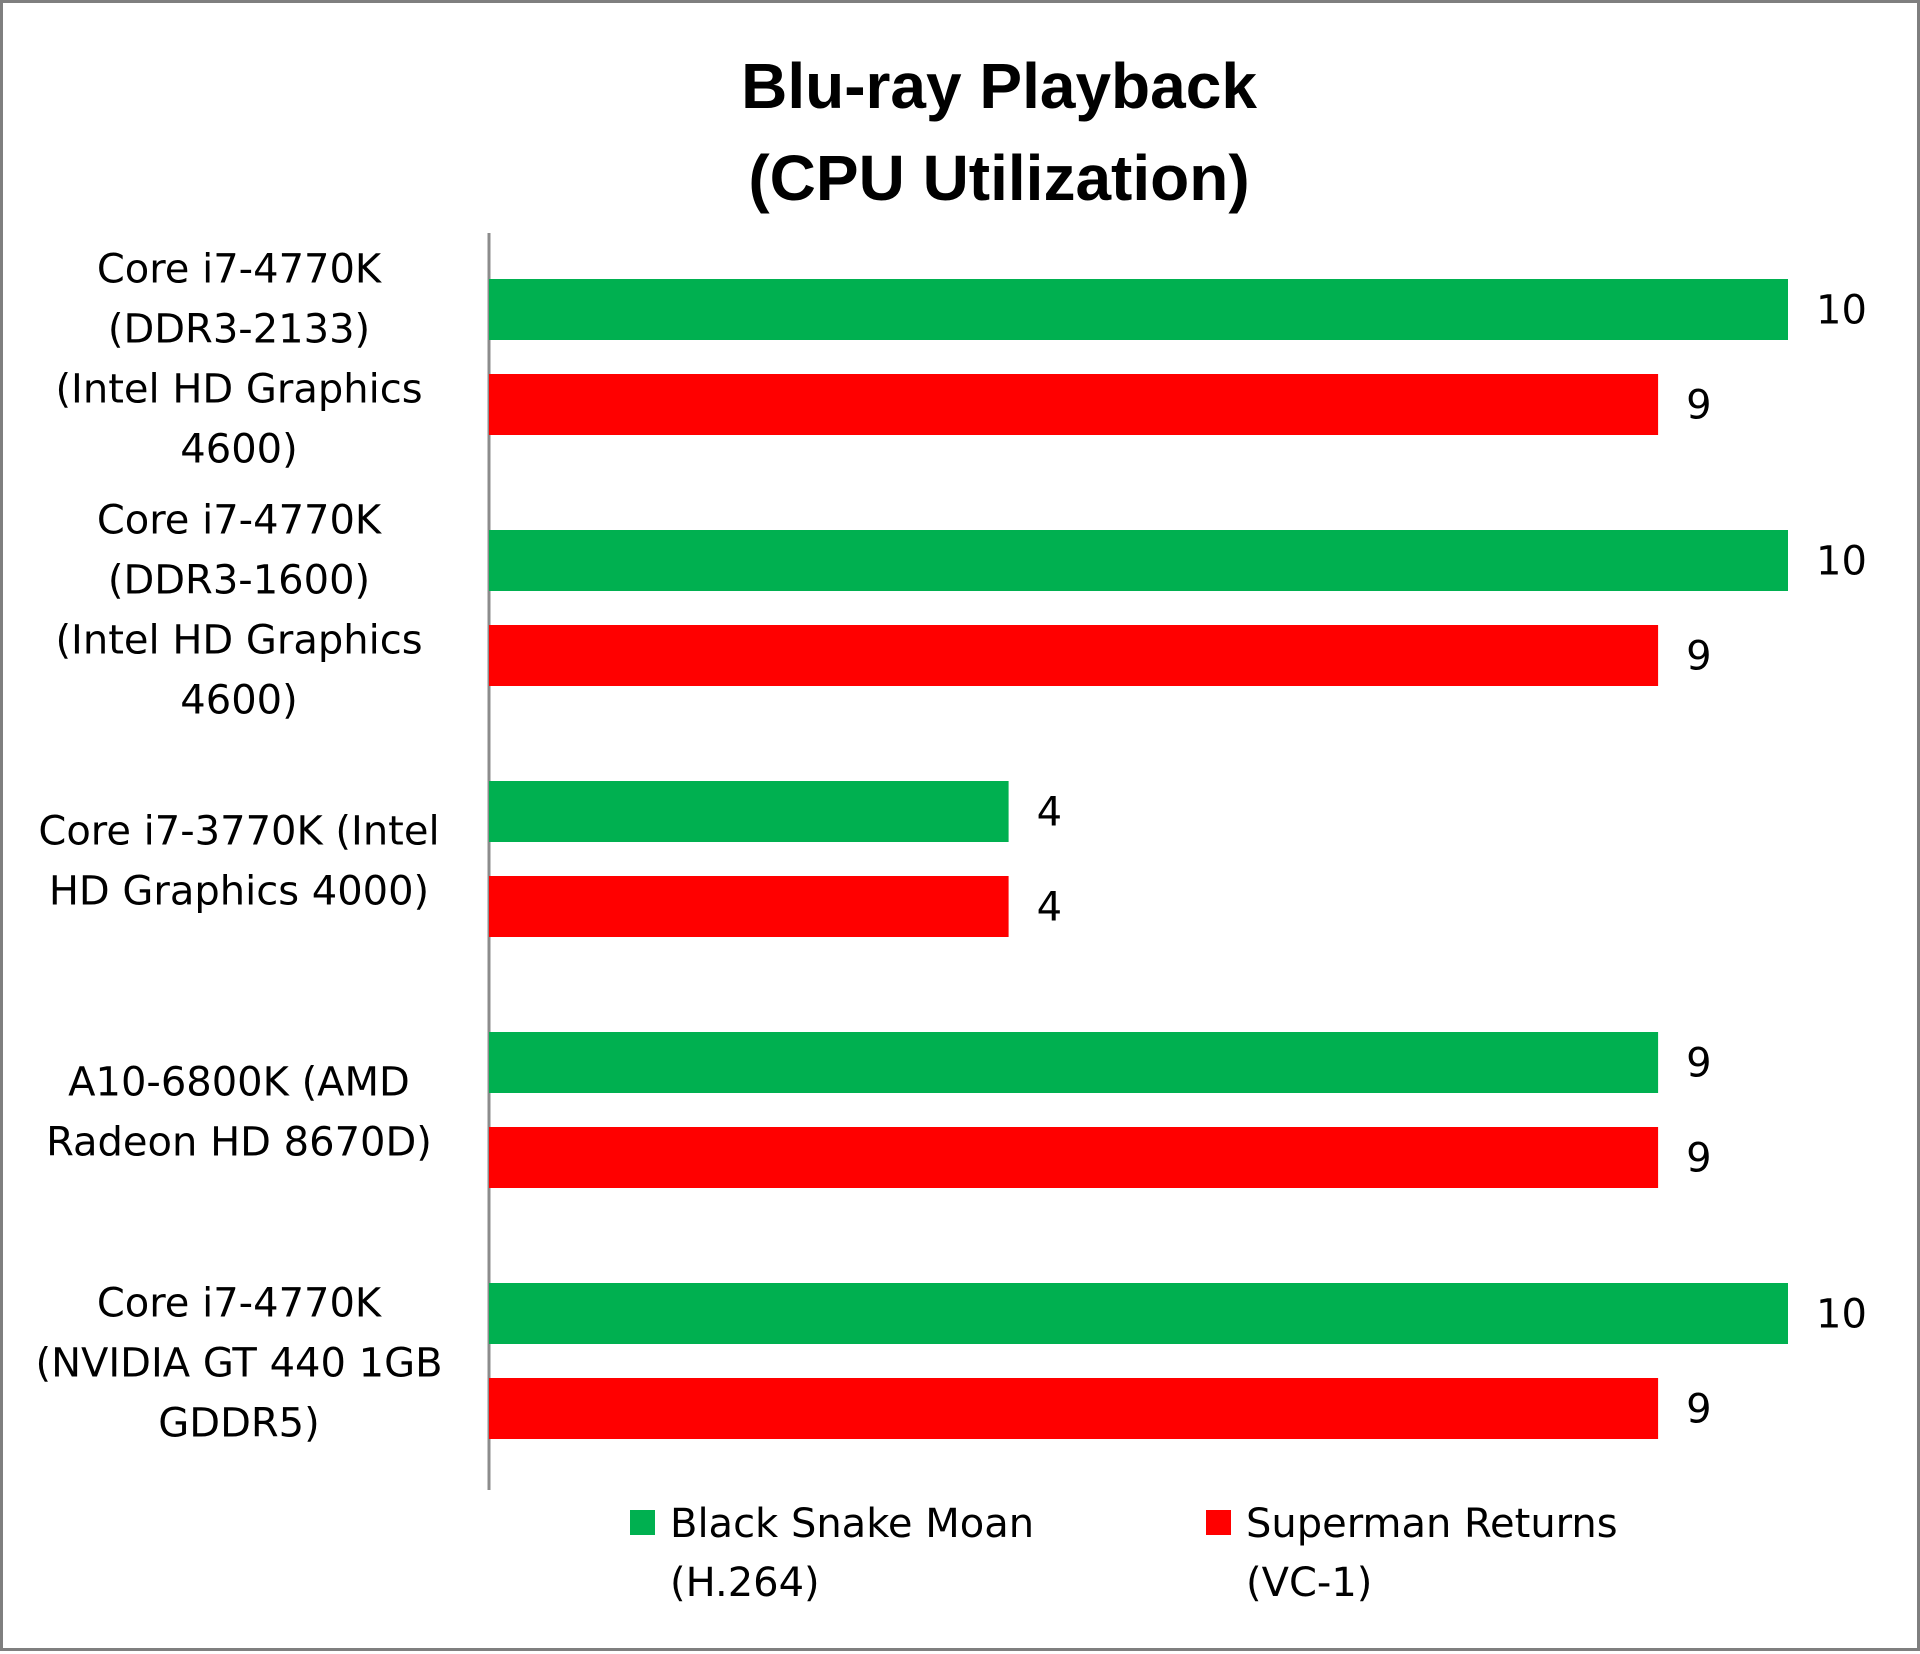 The width and height of the screenshot is (1920, 1654). I want to click on chart-title-line-2: (CPU Utilization), so click(998, 178).